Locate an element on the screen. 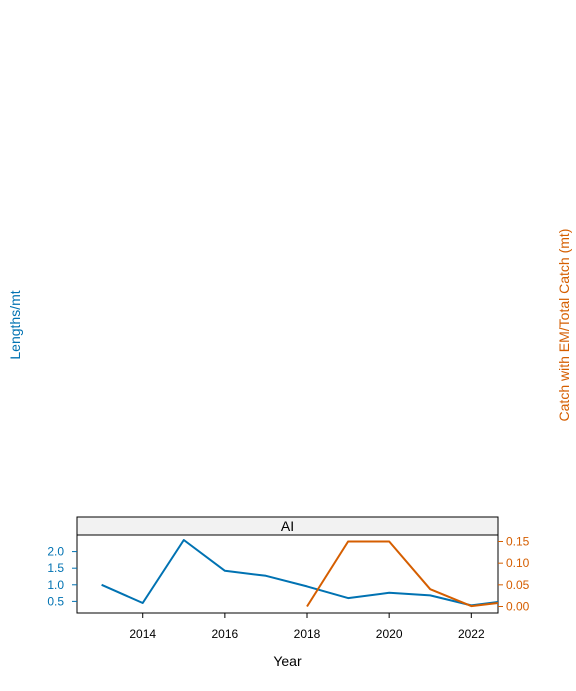  y-axis-left-title: Lengths/mt is located at coordinates (15, 324).